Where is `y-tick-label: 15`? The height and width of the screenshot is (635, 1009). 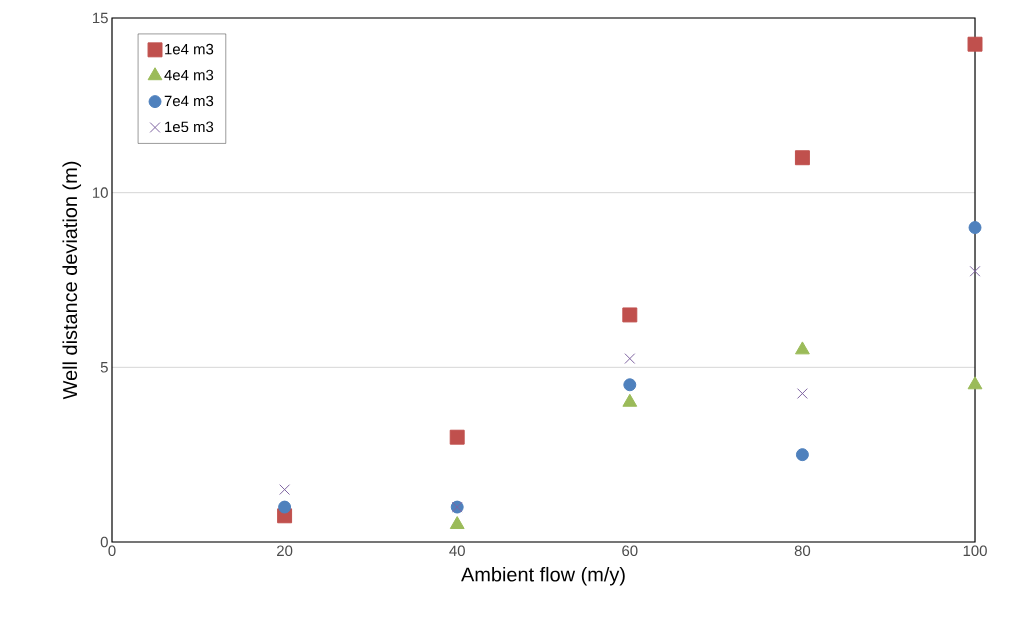
y-tick-label: 15 is located at coordinates (100, 18).